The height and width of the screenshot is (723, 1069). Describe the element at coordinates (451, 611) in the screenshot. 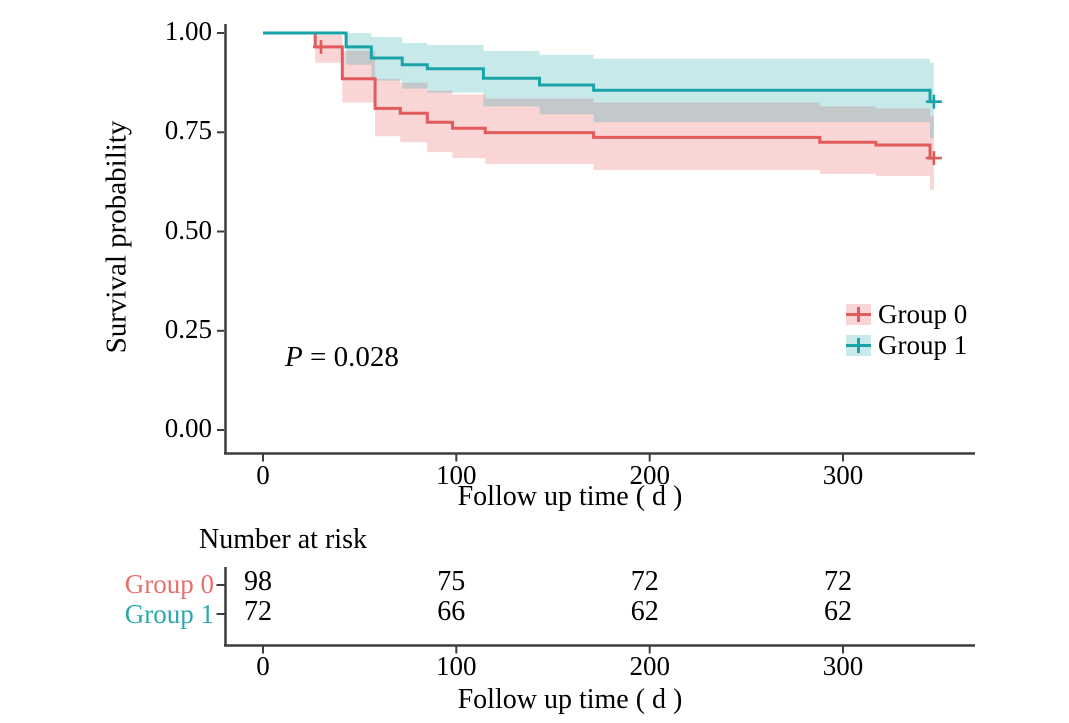

I see `risk-count: 66` at that location.